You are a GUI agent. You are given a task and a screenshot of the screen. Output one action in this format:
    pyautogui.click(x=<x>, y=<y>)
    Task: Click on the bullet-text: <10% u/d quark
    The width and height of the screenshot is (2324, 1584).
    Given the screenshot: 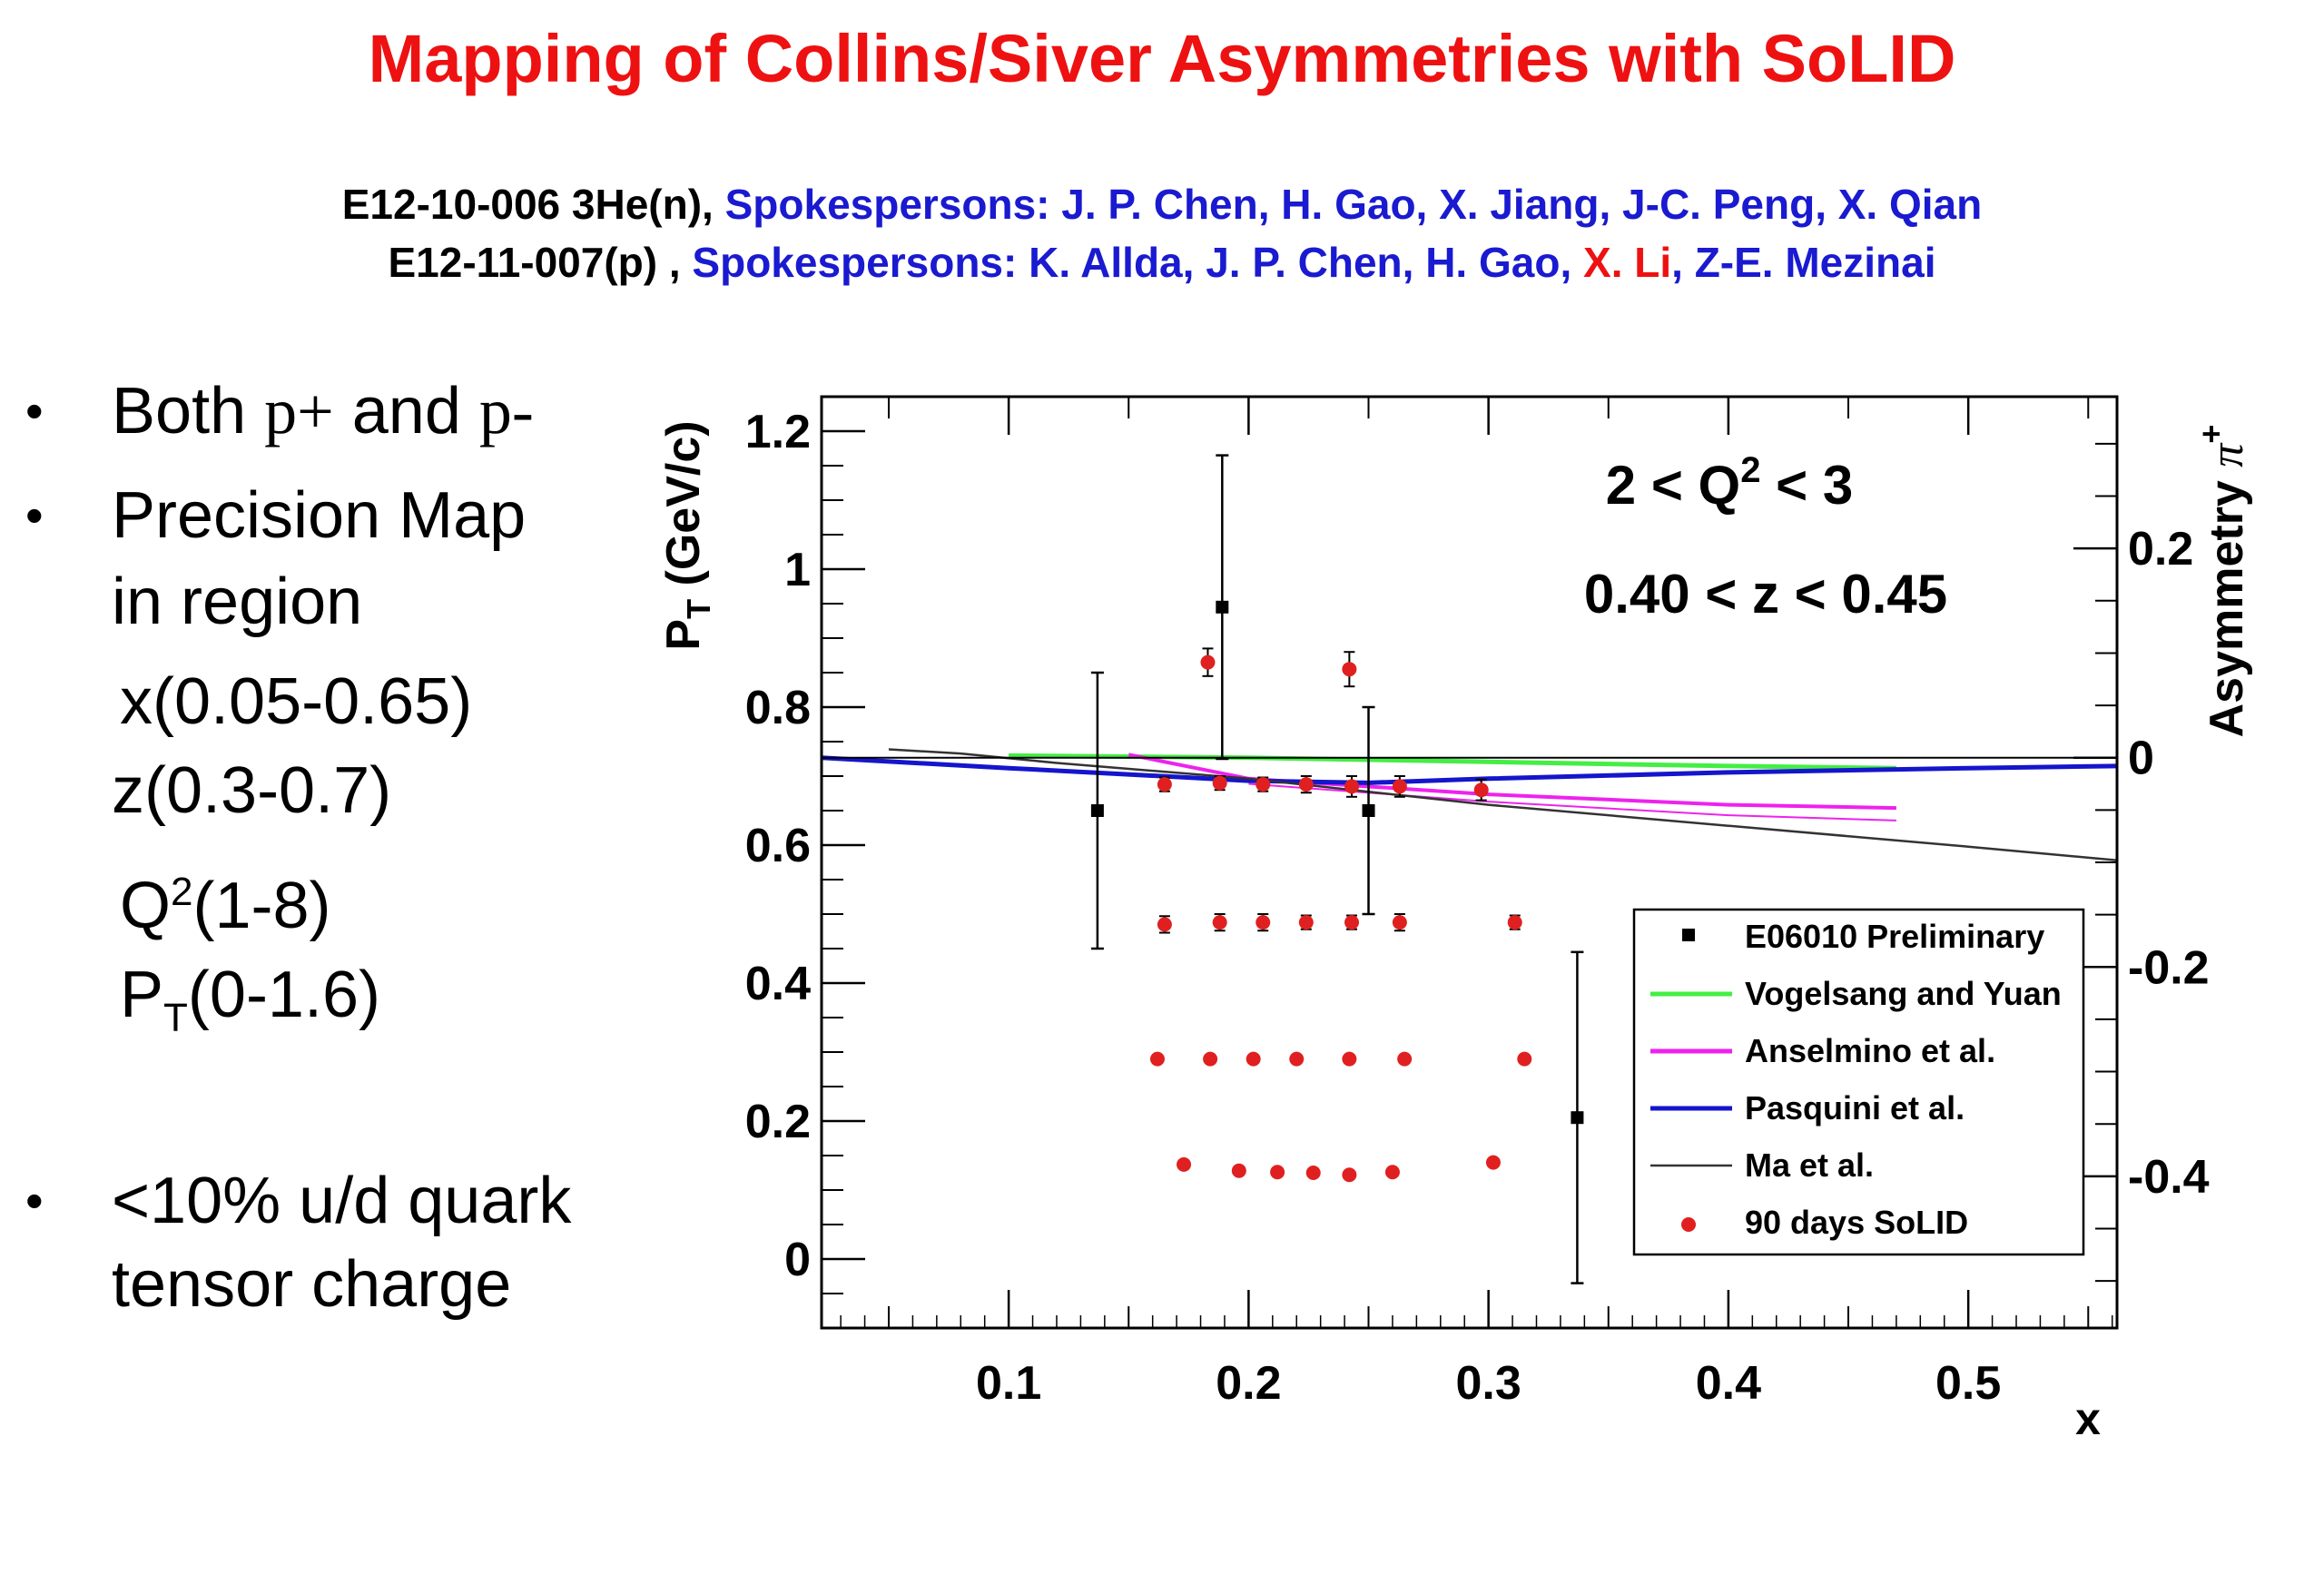 What is the action you would take?
    pyautogui.click(x=342, y=1201)
    